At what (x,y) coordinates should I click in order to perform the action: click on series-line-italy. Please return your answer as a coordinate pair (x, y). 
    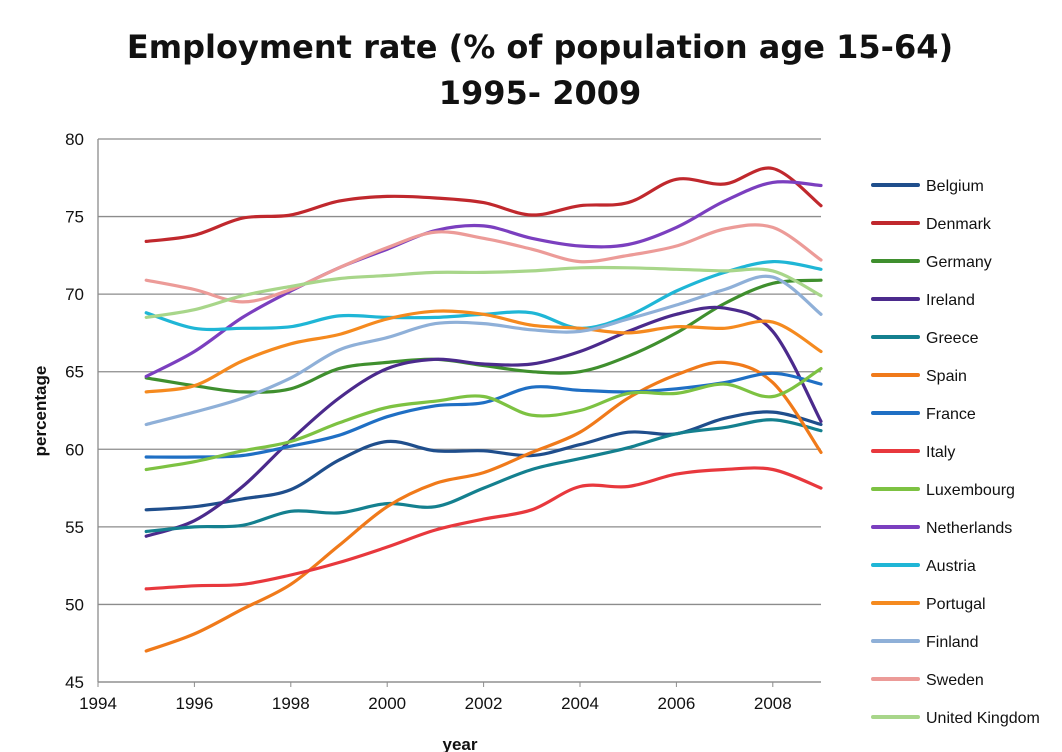
    Looking at the image, I should click on (483, 528).